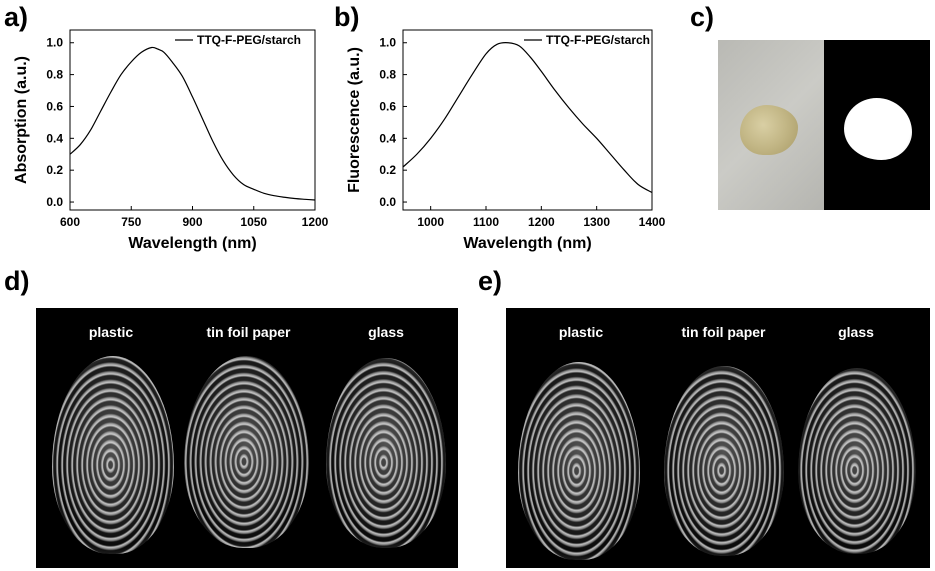 The height and width of the screenshot is (571, 935). What do you see at coordinates (430, 222) in the screenshot?
I see `c1-x-tick-label: 1000` at bounding box center [430, 222].